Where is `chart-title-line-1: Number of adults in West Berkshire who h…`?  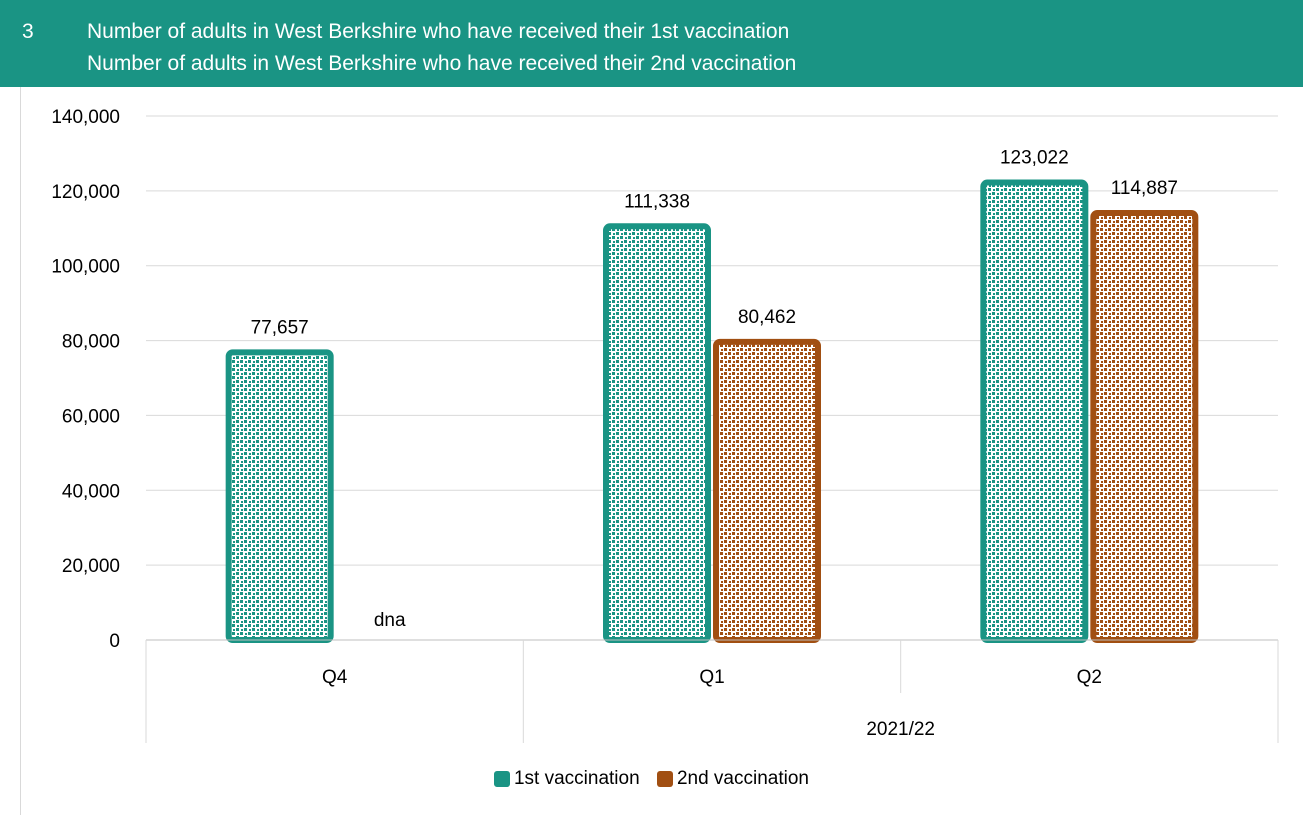
chart-title-line-1: Number of adults in West Berkshire who h… is located at coordinates (438, 31).